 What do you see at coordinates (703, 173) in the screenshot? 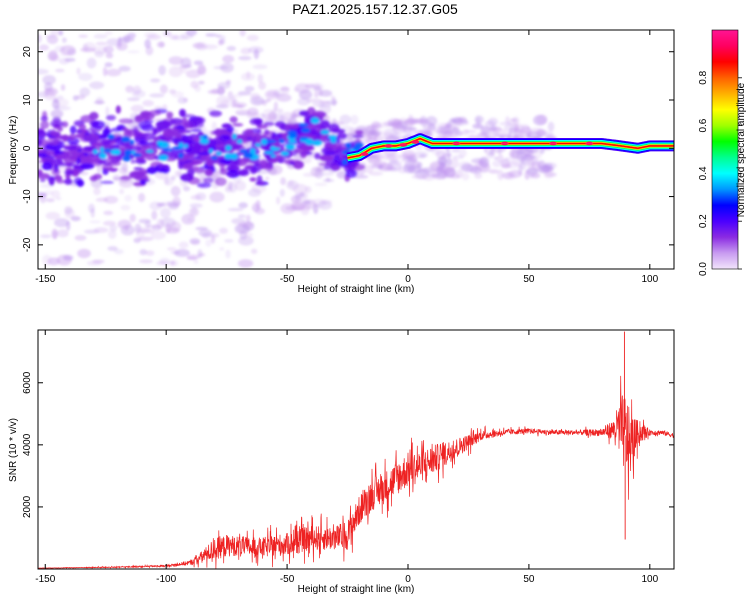
I see `colorbar-tick-label: 0.4` at bounding box center [703, 173].